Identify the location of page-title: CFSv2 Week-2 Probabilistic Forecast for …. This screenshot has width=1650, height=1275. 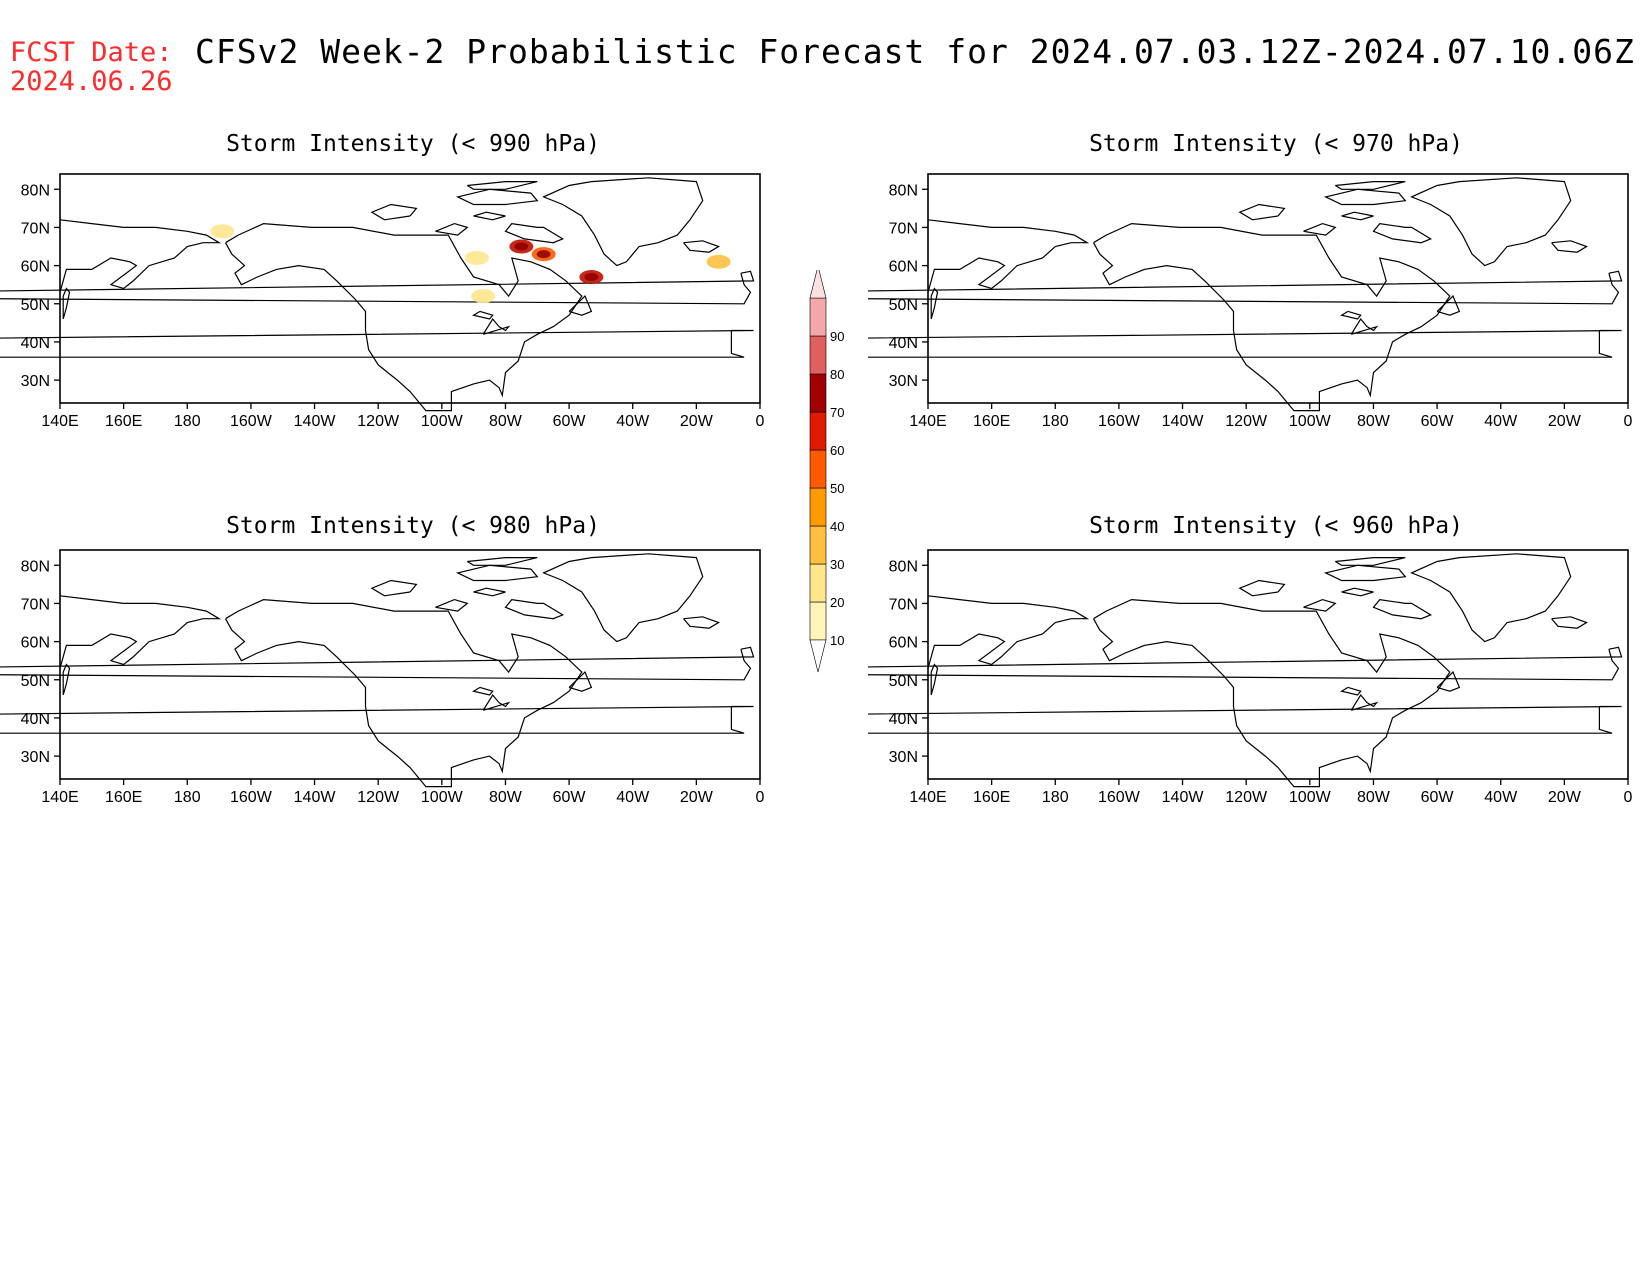
(915, 51).